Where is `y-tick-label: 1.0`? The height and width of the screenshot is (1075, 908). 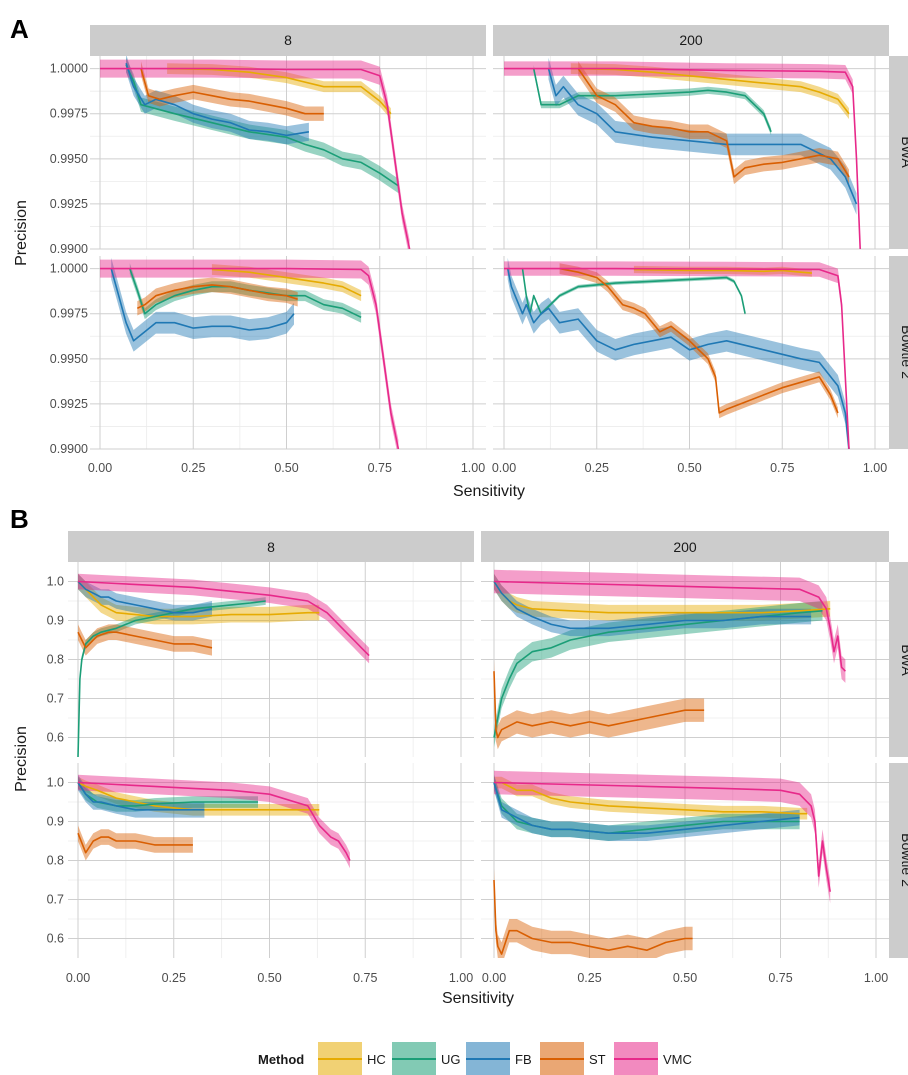 y-tick-label: 1.0 is located at coordinates (55, 582).